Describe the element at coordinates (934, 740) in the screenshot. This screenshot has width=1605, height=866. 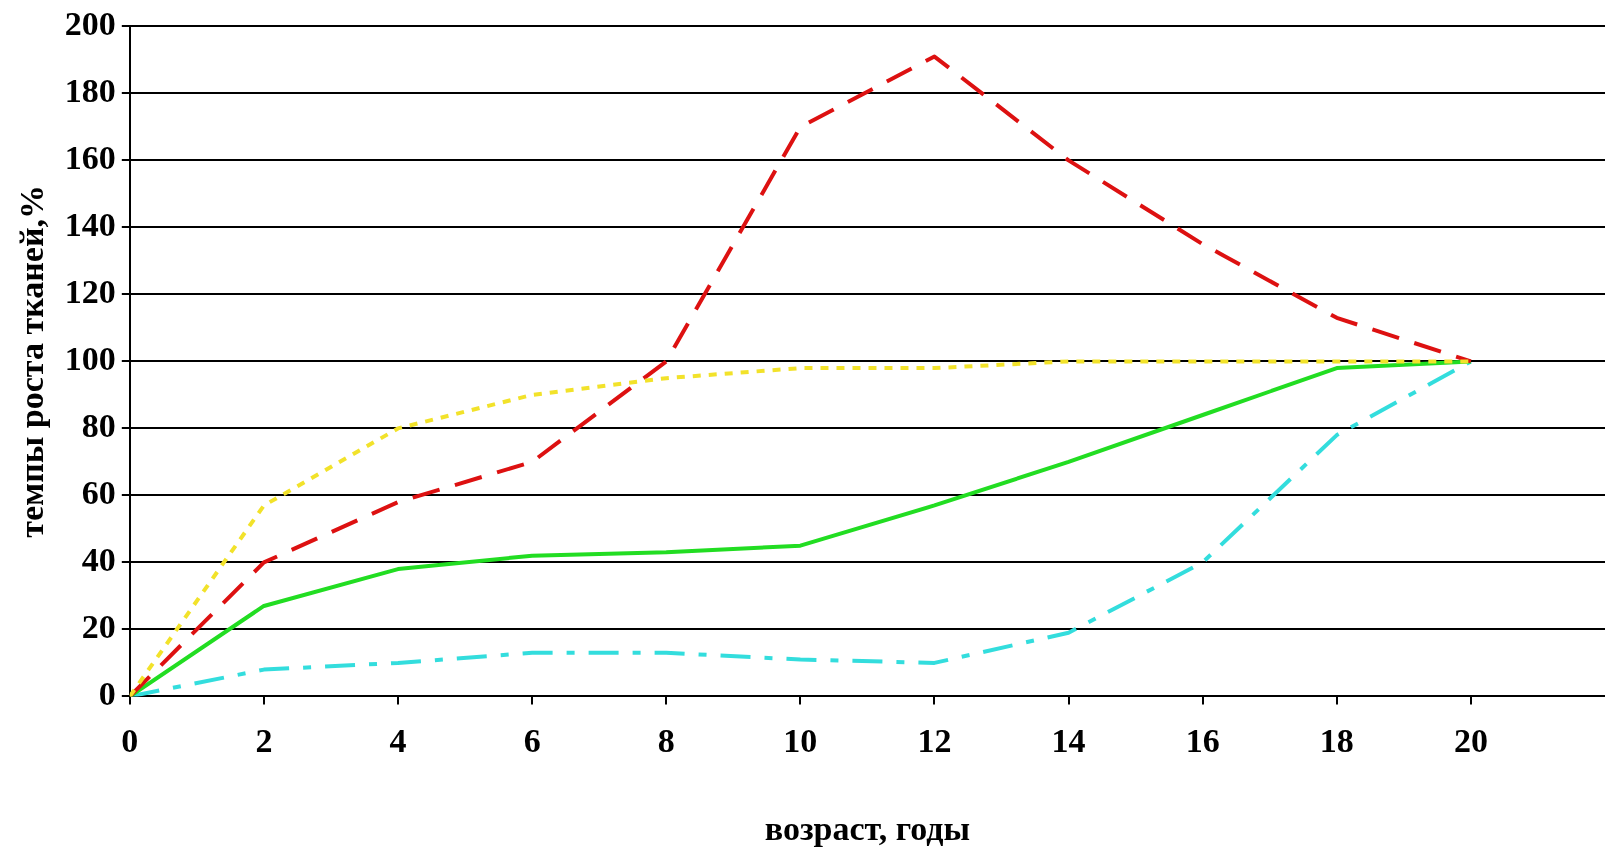
I see `x-tick-label: 12` at that location.